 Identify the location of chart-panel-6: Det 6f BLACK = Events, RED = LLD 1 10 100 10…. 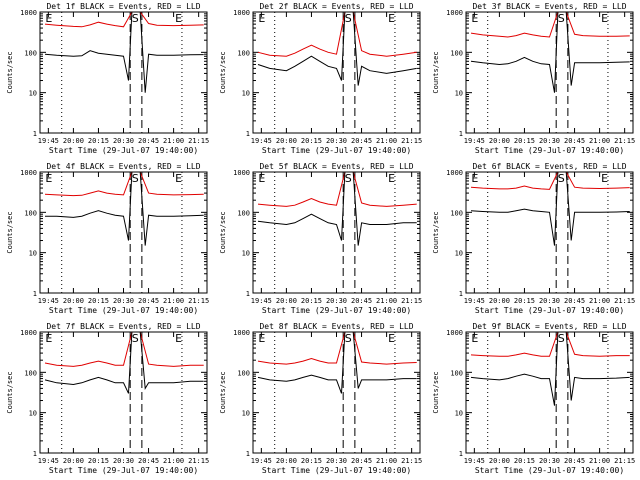
(533, 238).